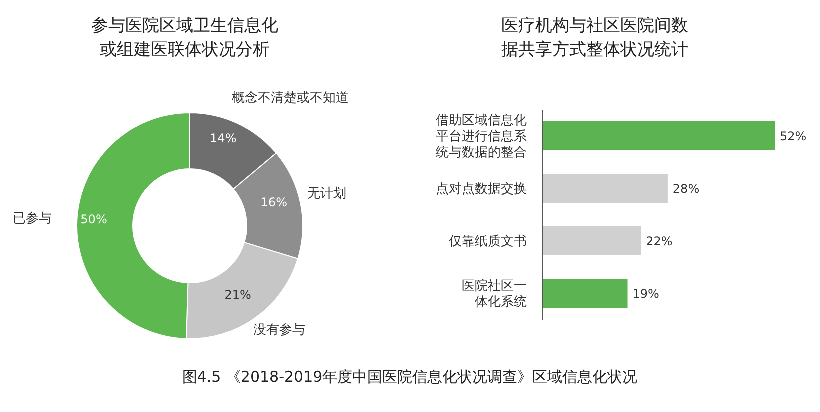  Describe the element at coordinates (488, 241) in the screenshot. I see `y-tick-label: 仅靠纸质文书` at that location.